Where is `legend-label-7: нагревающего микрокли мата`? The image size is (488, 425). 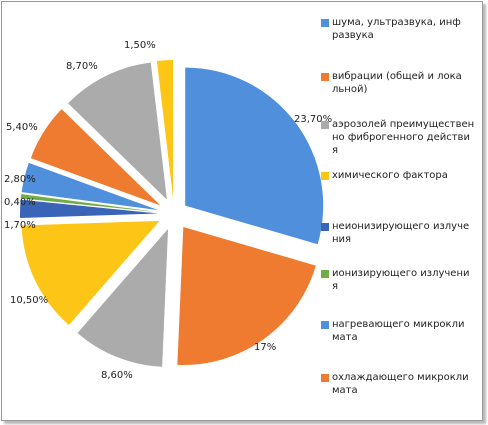
legend-label-7: нагревающего микрокли мата is located at coordinates (398, 331).